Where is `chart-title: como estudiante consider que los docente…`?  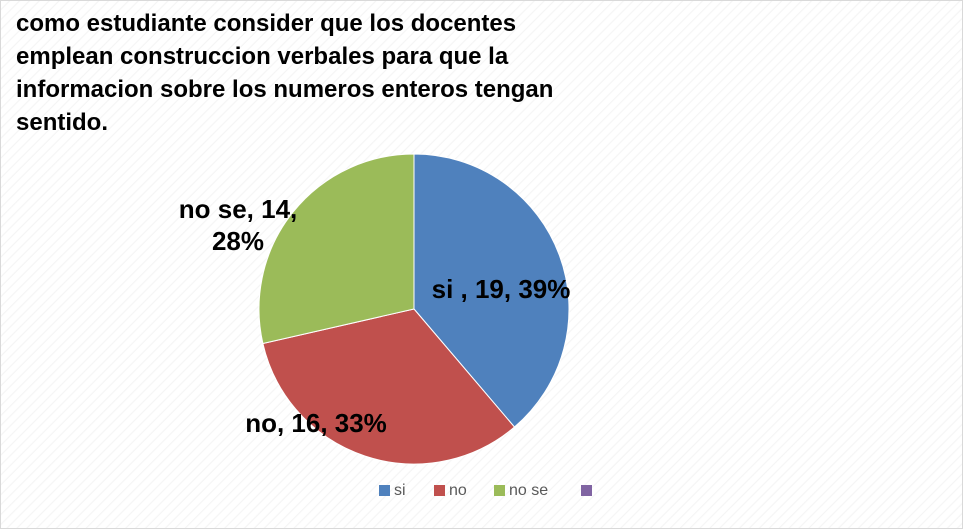 chart-title: como estudiante consider que los docente… is located at coordinates (285, 73).